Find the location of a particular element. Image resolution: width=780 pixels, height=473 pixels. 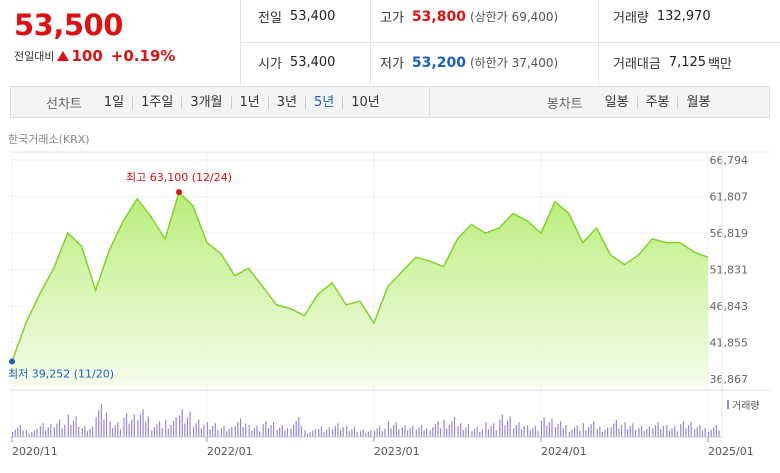

line-period-tab-0: 1일 is located at coordinates (115, 102).